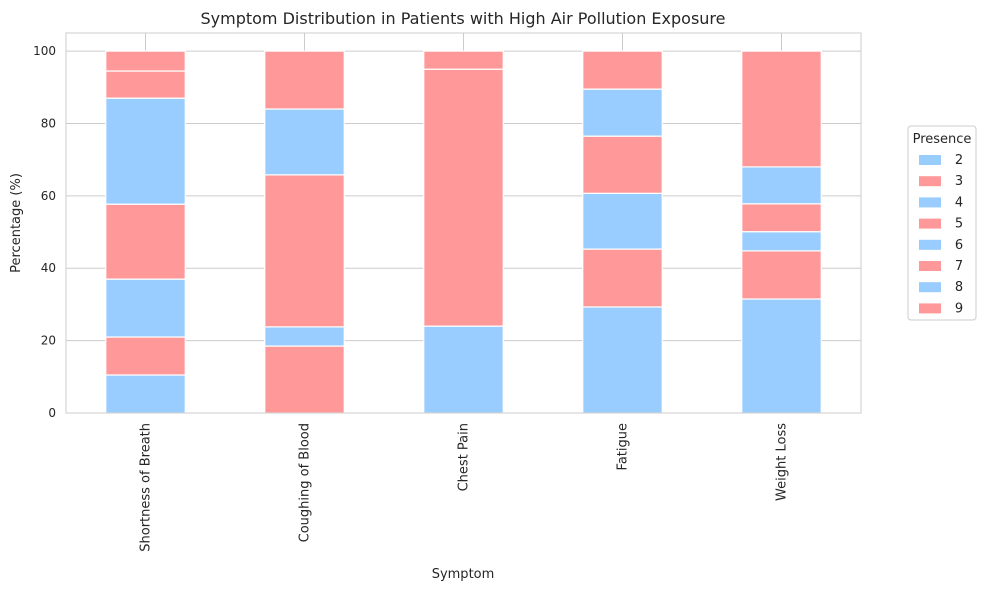  Describe the element at coordinates (44, 51) in the screenshot. I see `y-tick-label: 100` at that location.